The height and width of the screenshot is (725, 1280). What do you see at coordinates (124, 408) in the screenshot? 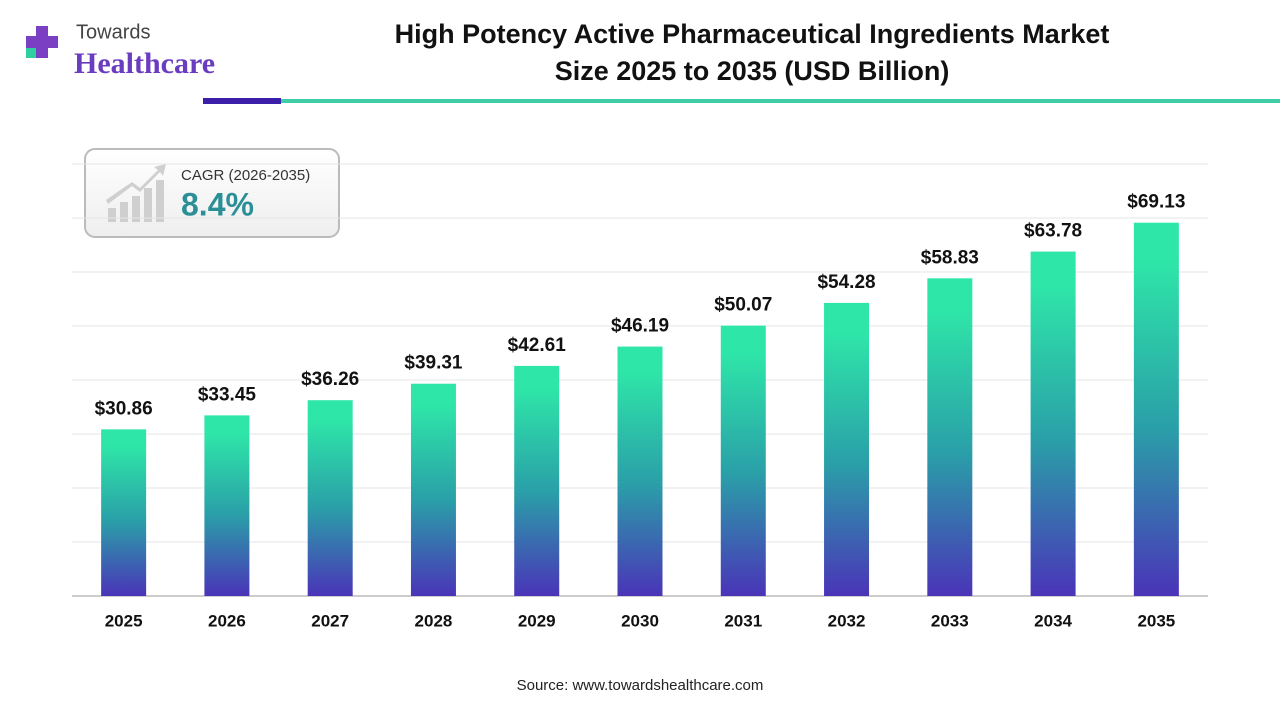
I see `value-label: $30.86` at bounding box center [124, 408].